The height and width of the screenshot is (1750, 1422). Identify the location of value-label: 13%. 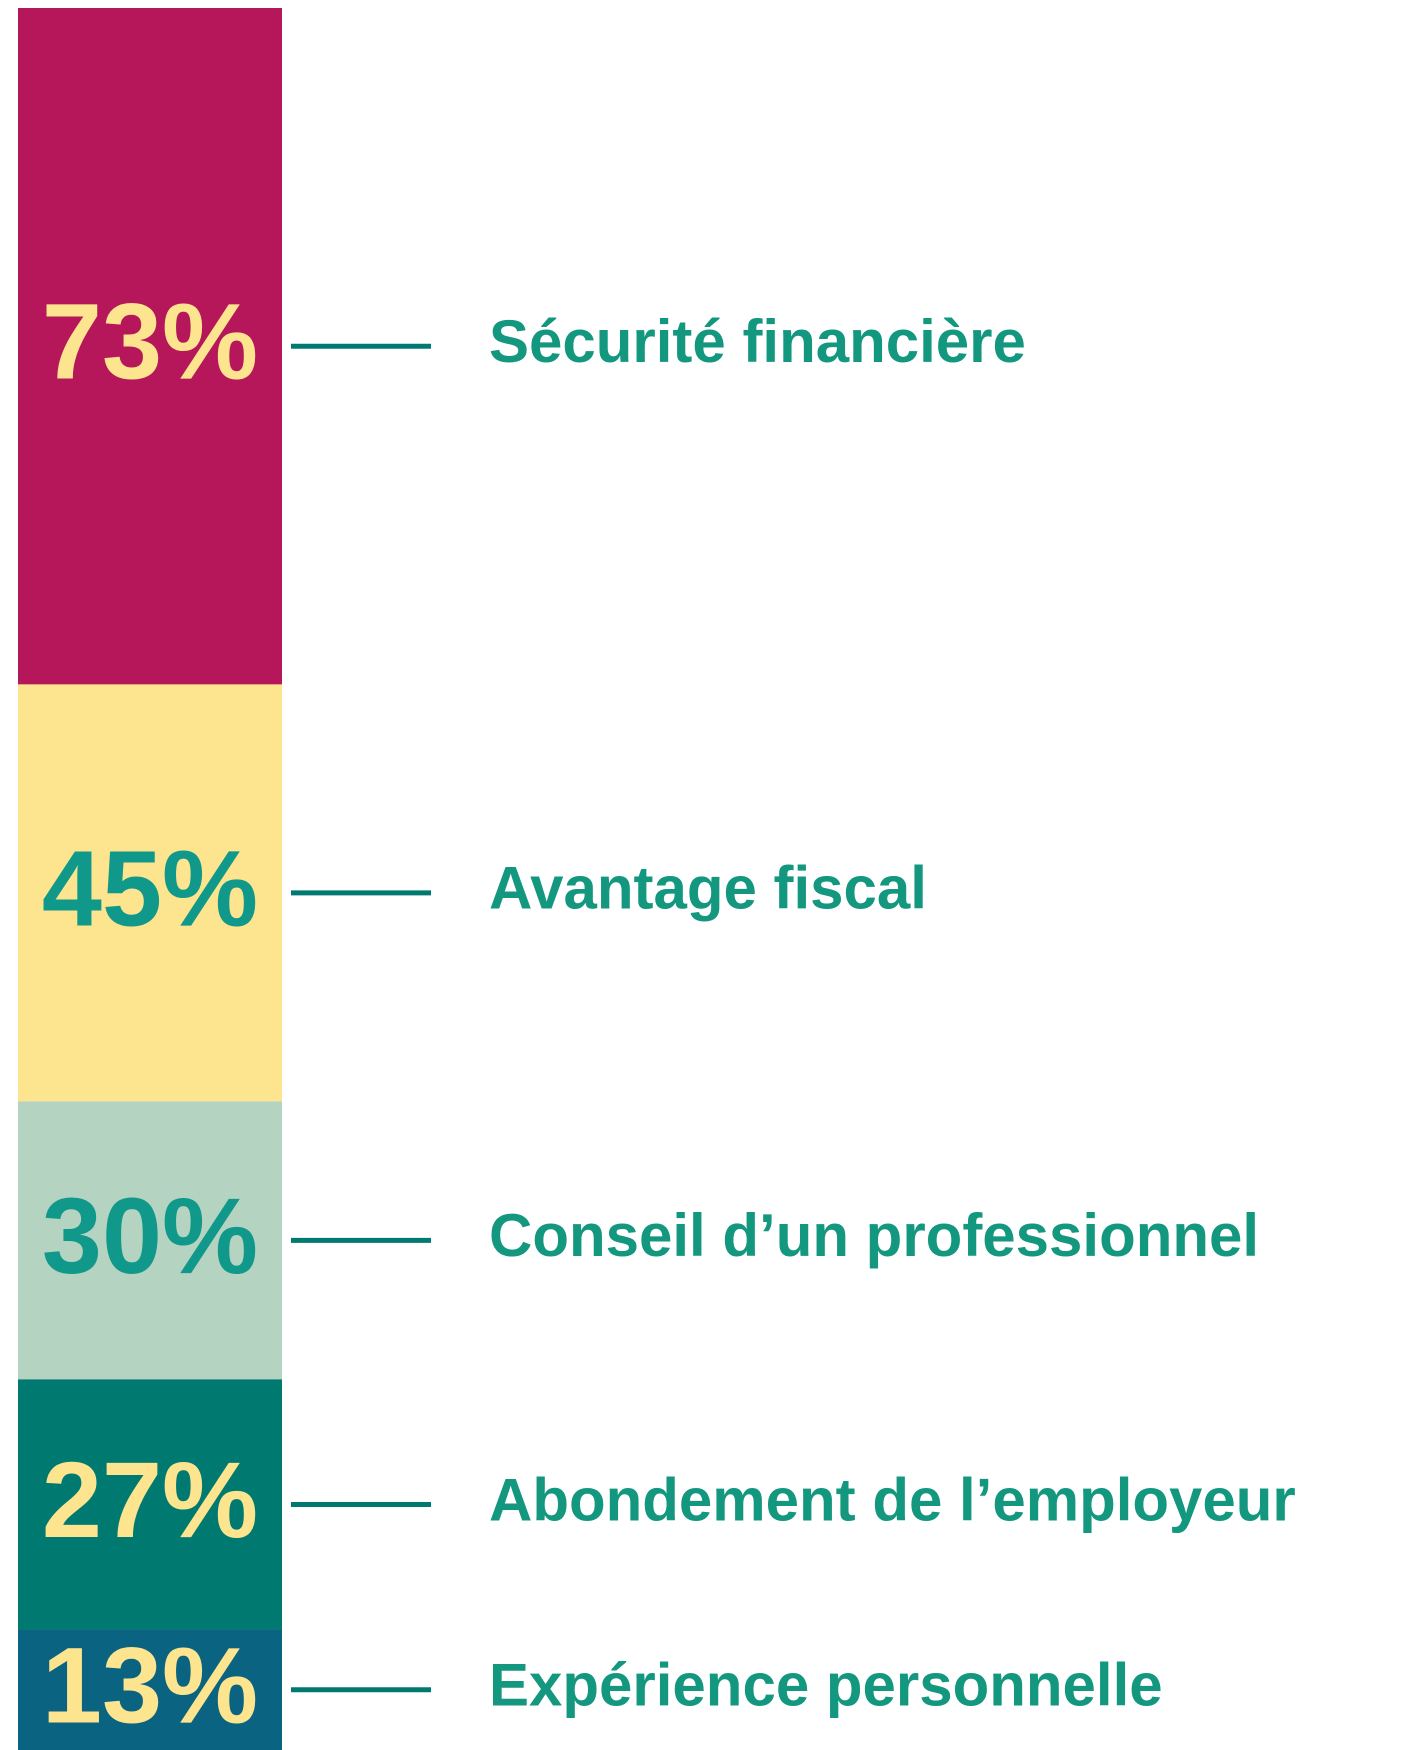
(150, 1684).